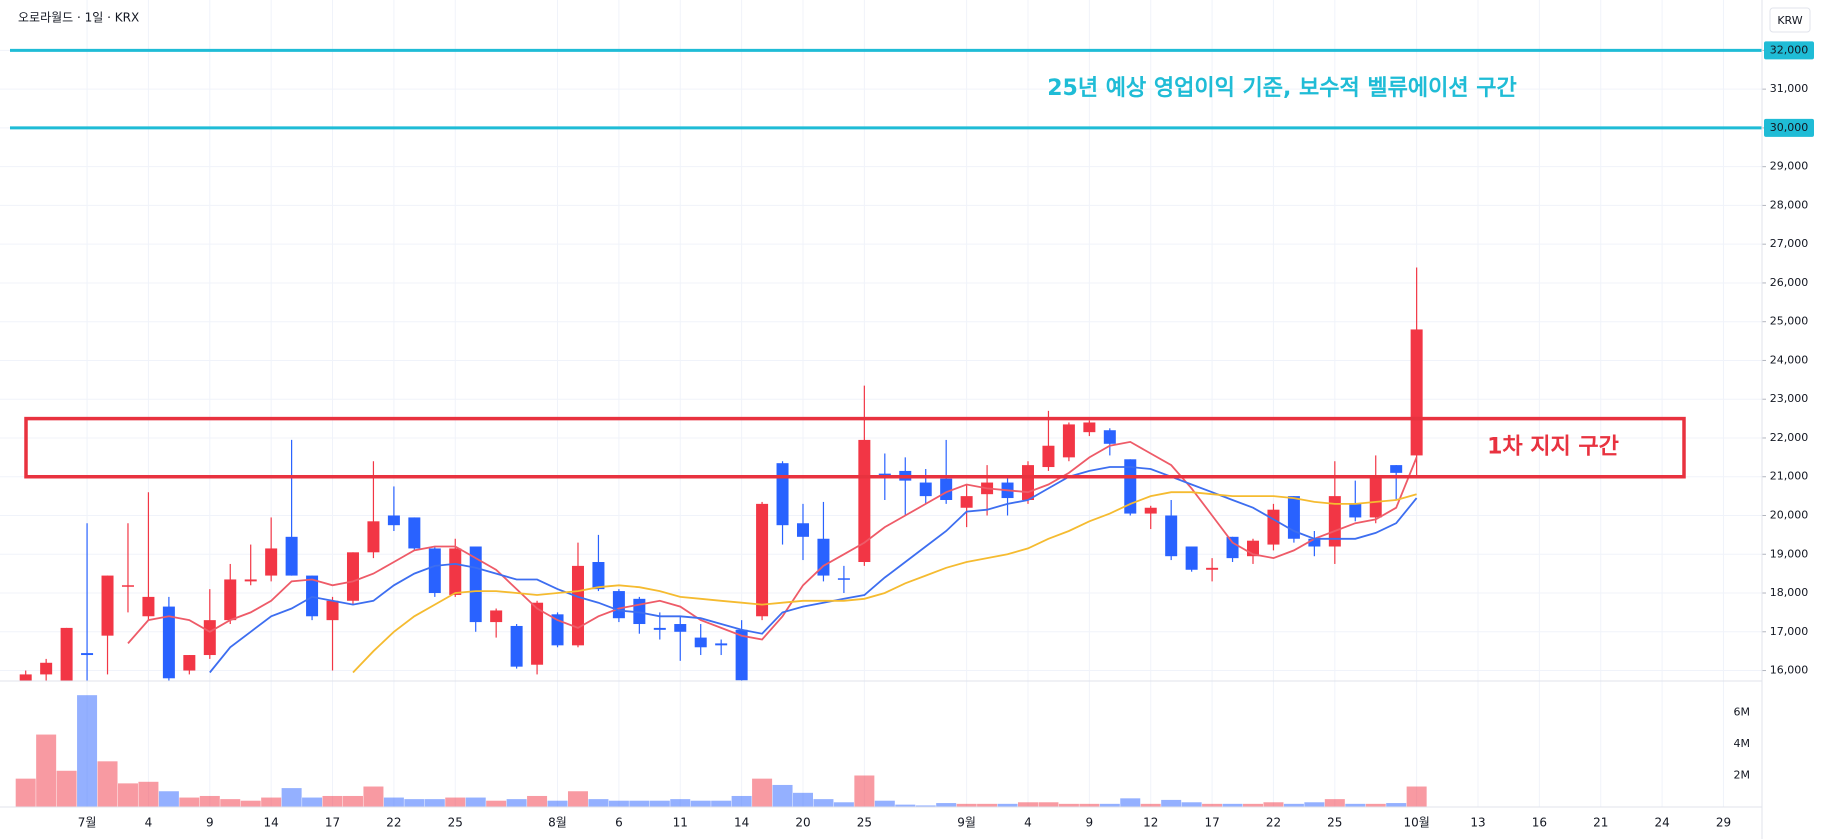 This screenshot has height=839, width=1827. What do you see at coordinates (1539, 823) in the screenshot?
I see `x-tick-label: 16` at bounding box center [1539, 823].